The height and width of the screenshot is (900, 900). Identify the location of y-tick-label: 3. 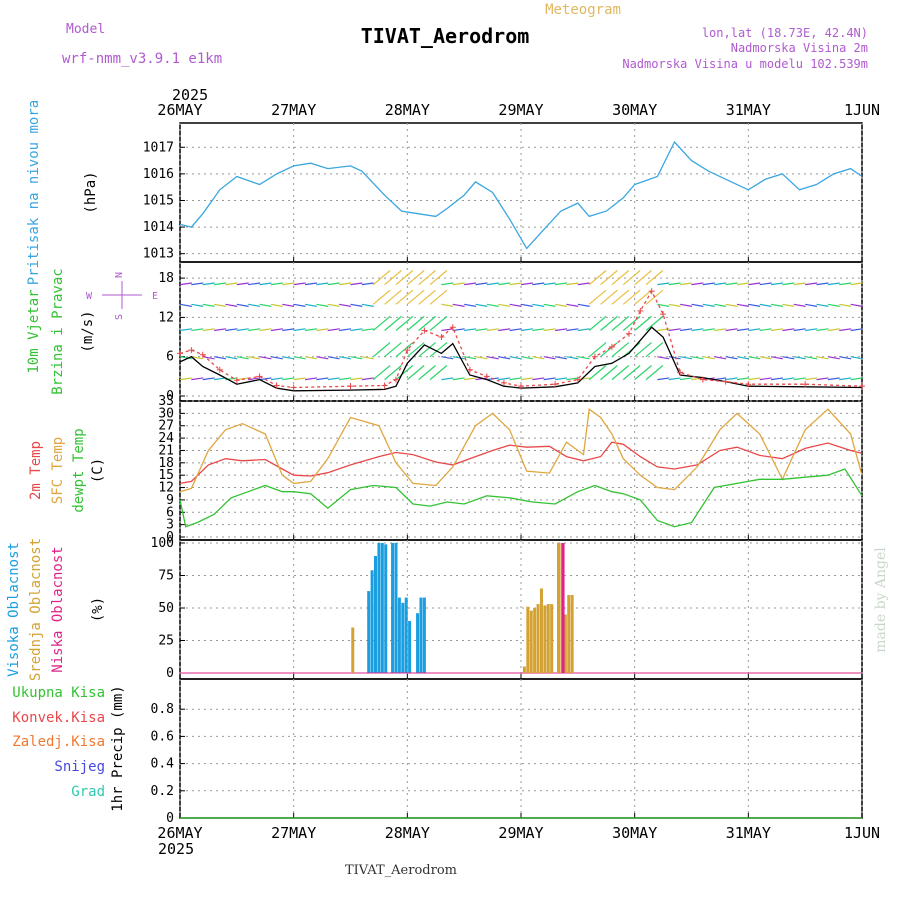
(170, 525).